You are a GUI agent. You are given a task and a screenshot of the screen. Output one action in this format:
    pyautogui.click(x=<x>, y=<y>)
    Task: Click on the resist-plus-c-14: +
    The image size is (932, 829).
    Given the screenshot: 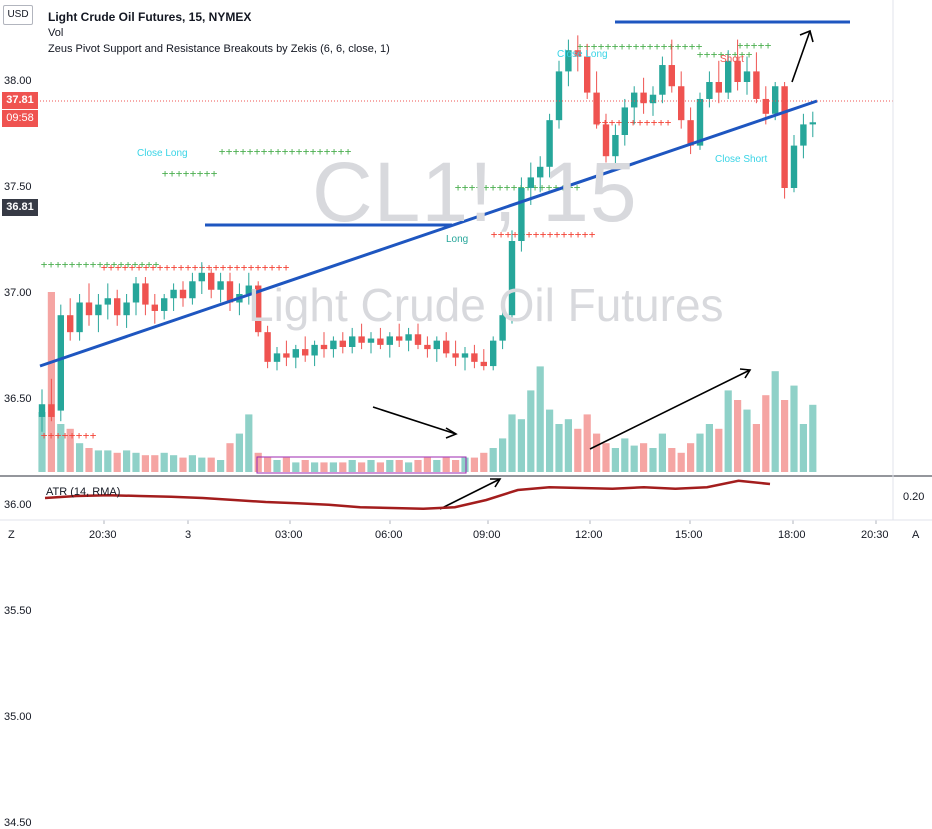 What is the action you would take?
    pyautogui.click(x=592, y=234)
    